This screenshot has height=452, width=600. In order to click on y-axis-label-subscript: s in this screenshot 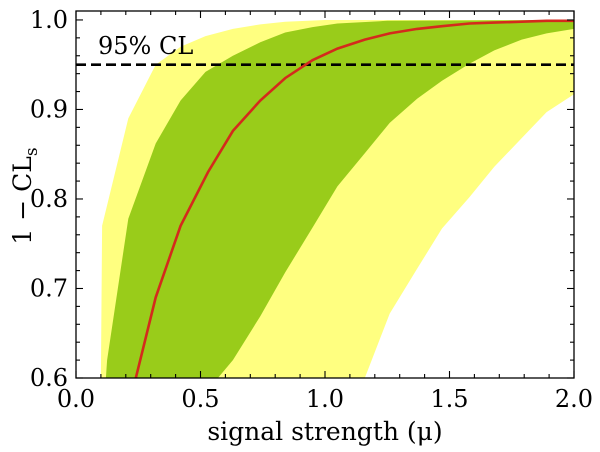, I will do `click(32, 151)`.